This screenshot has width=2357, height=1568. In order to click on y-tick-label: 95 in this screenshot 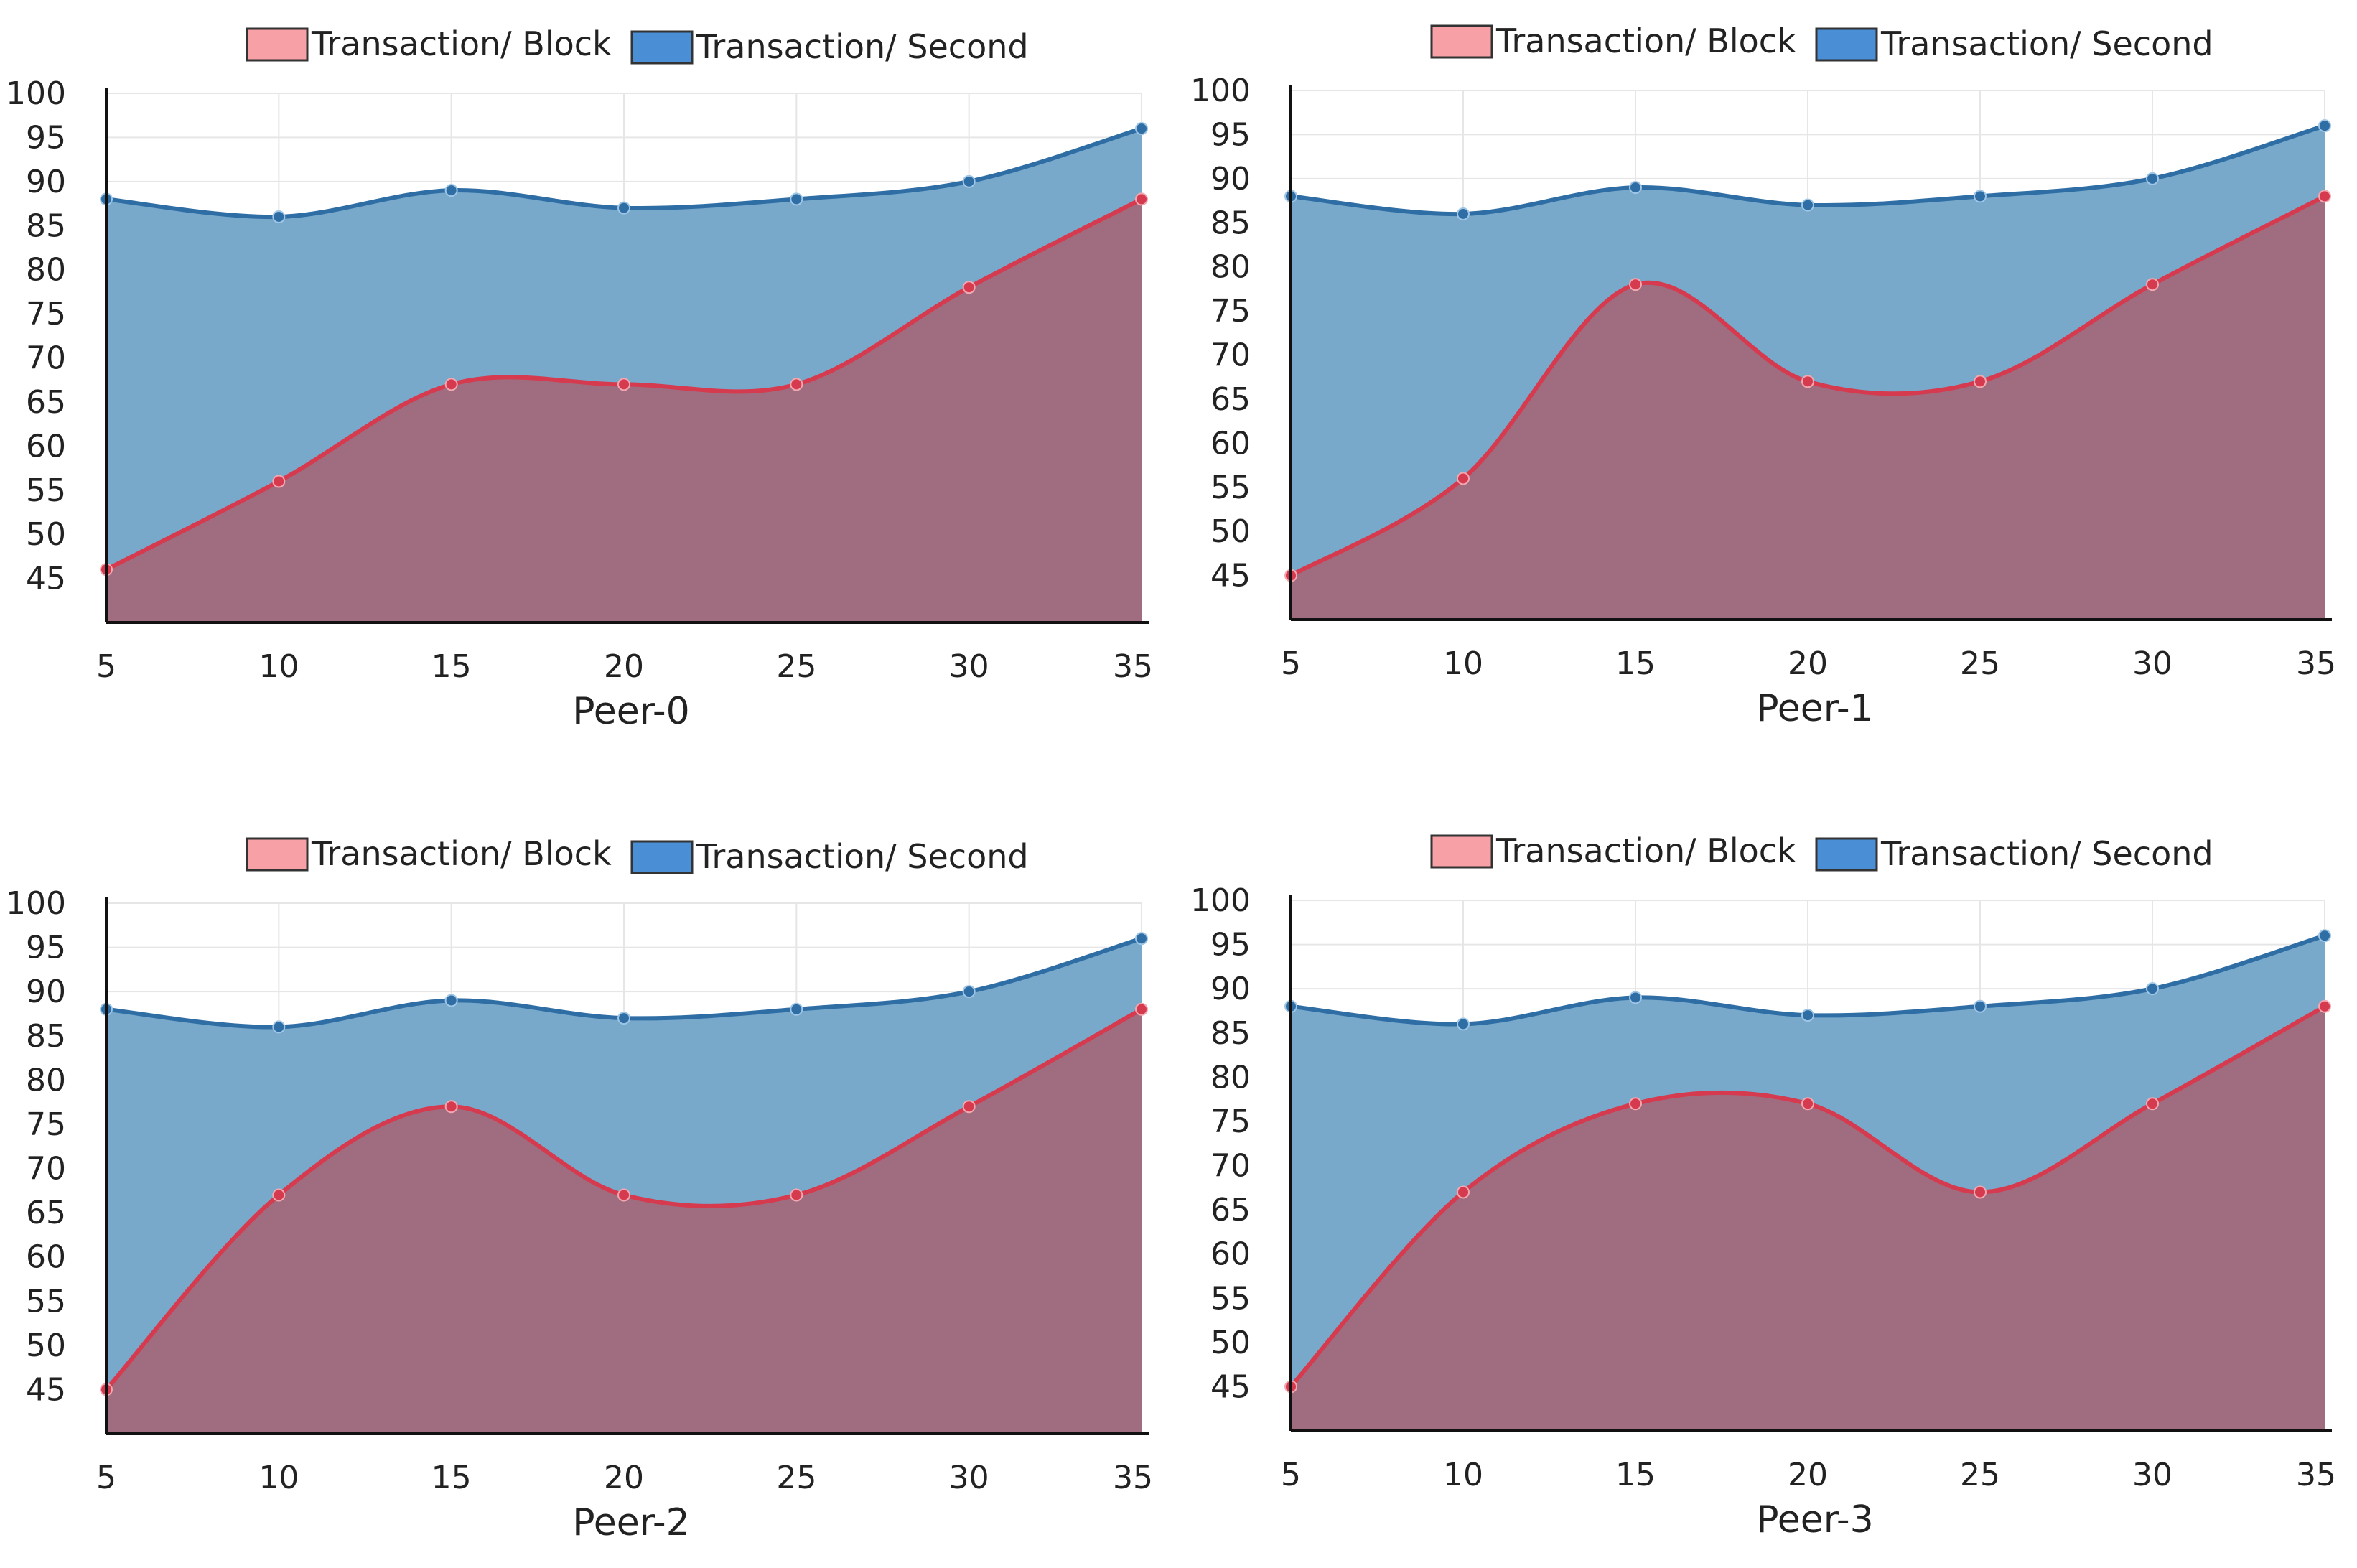, I will do `click(46, 948)`.